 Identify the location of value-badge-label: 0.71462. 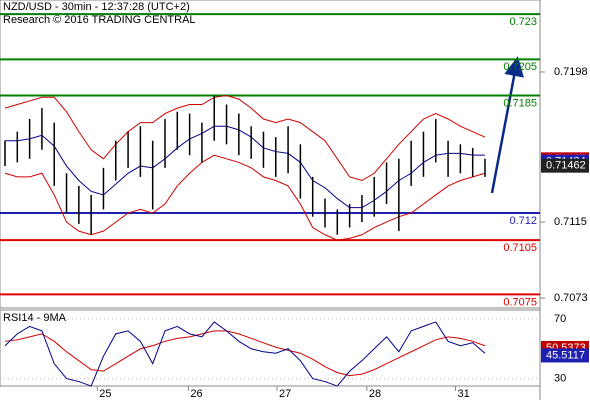
(566, 166).